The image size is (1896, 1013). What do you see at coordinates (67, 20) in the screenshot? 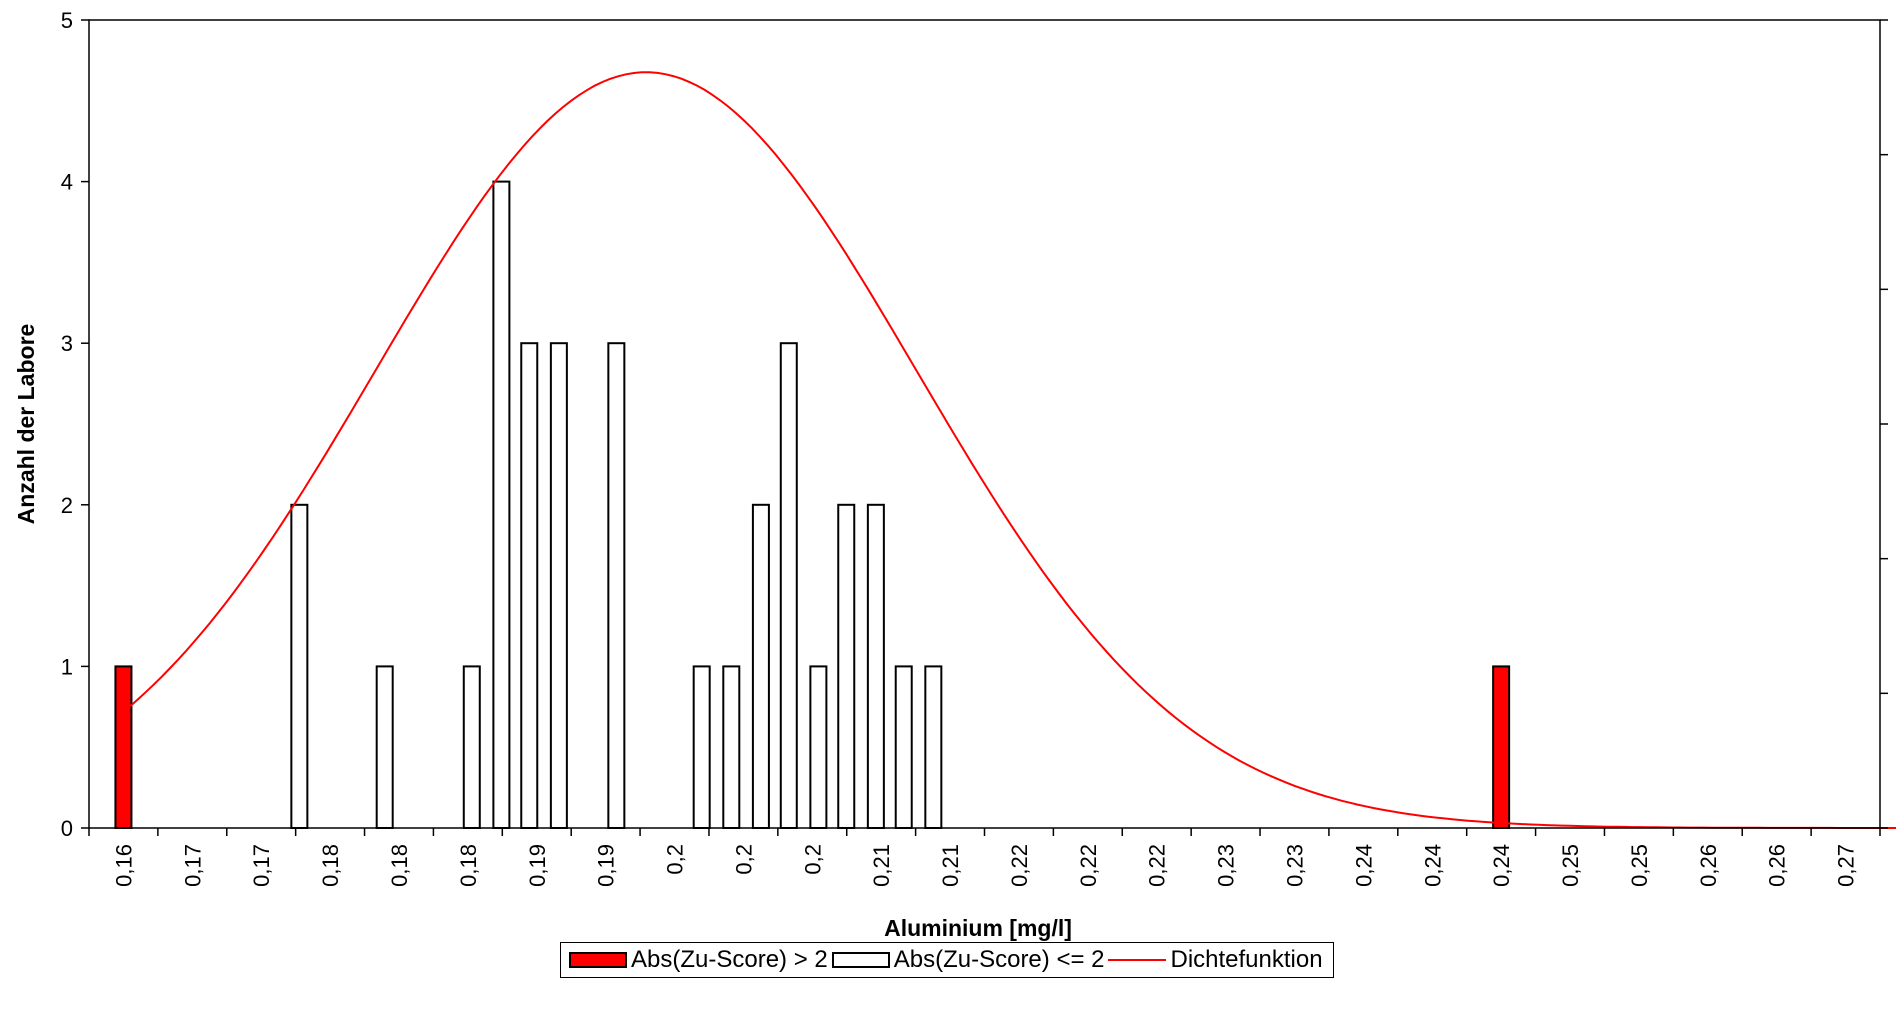
I see `y-tick-label: 5` at bounding box center [67, 20].